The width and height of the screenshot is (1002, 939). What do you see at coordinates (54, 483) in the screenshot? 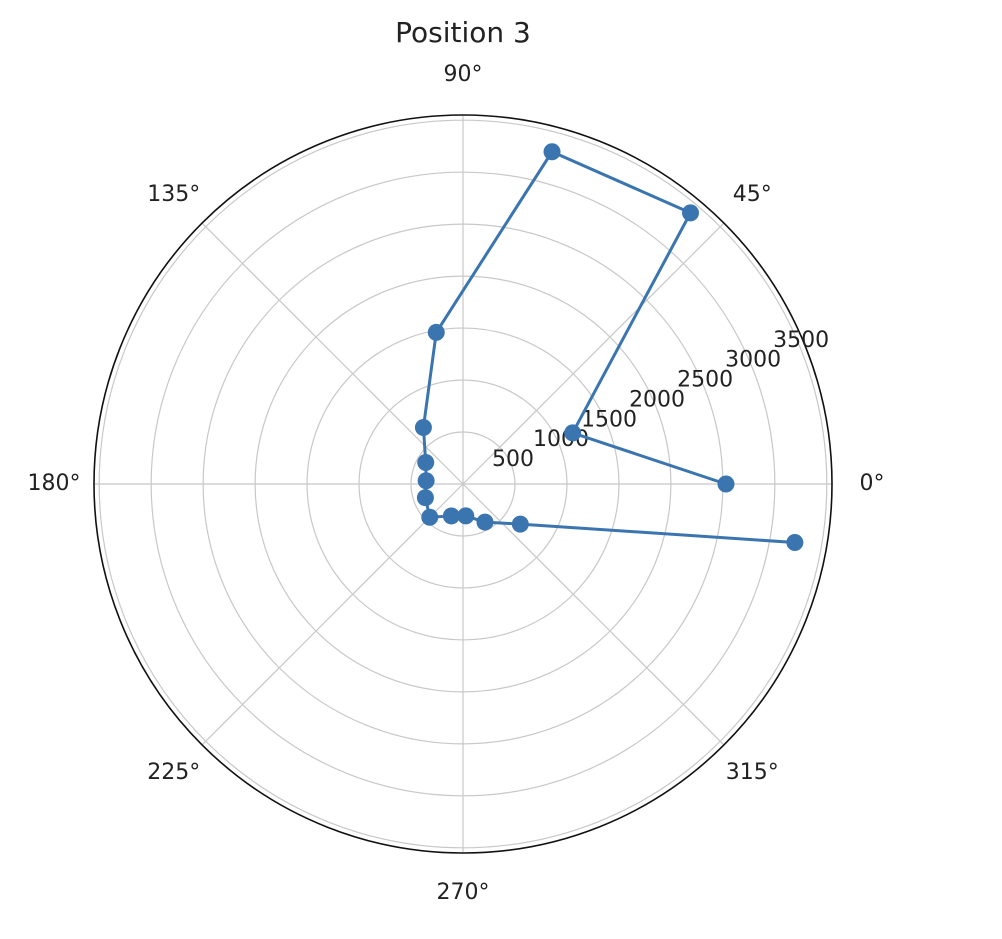
I see `theta-tick-label: 180°` at bounding box center [54, 483].